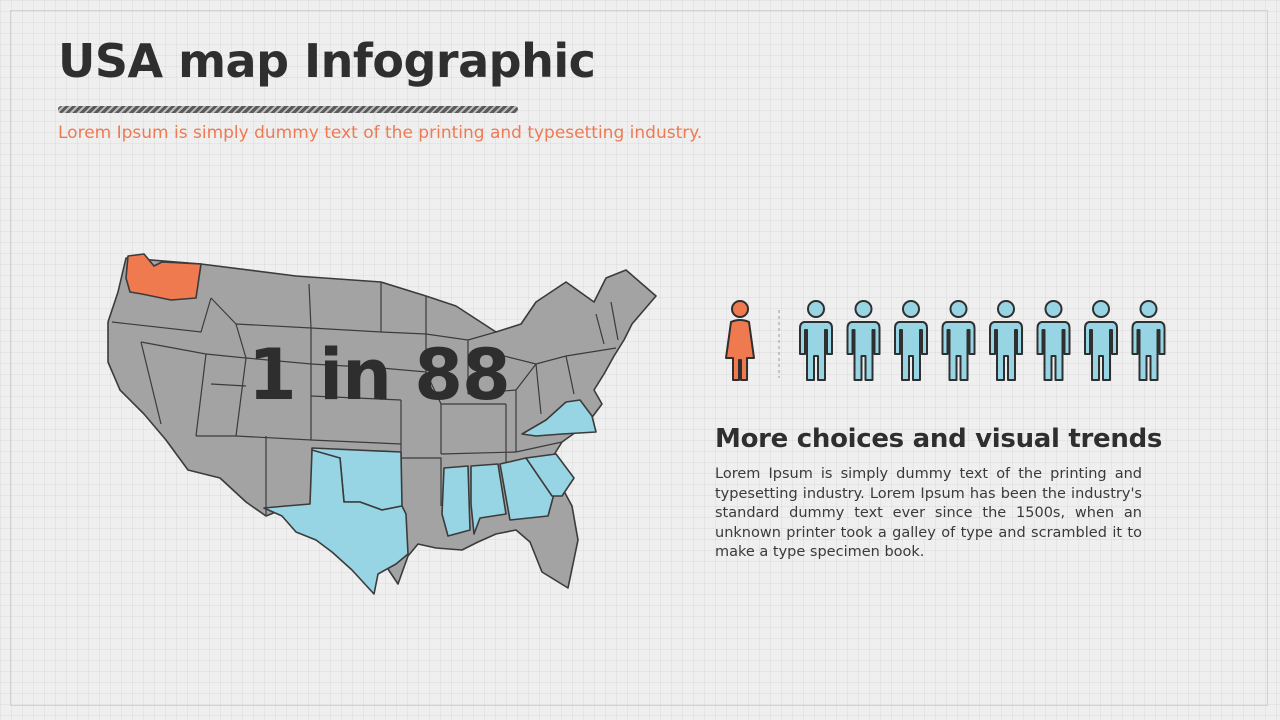  Describe the element at coordinates (559, 418) in the screenshot. I see `state-virginia` at that location.